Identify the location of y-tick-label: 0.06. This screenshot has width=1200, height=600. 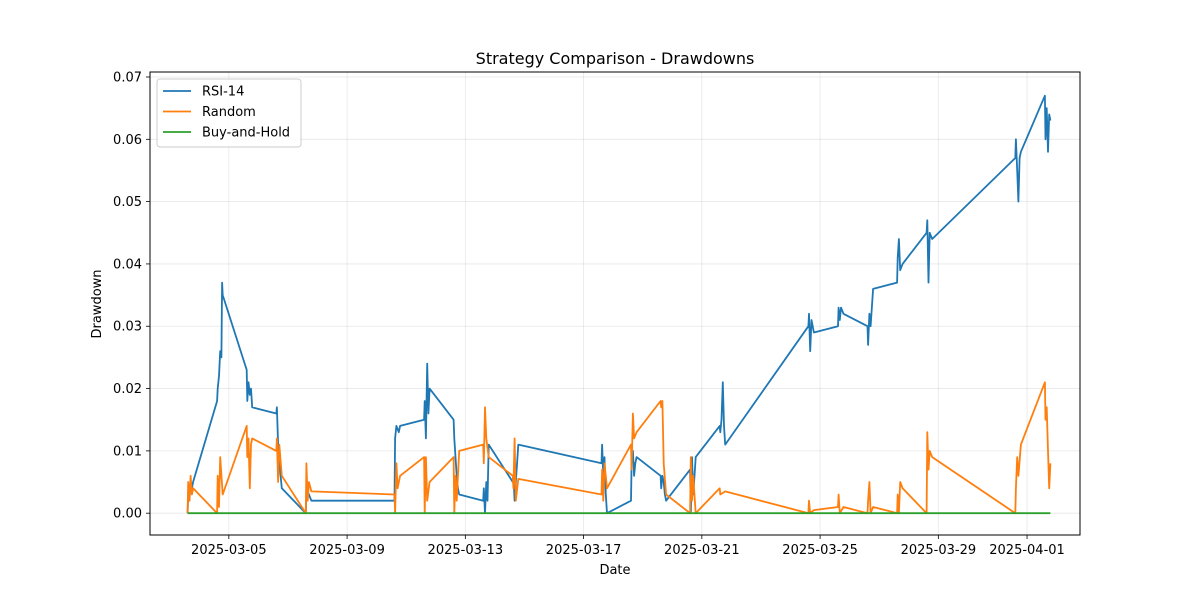
(127, 140).